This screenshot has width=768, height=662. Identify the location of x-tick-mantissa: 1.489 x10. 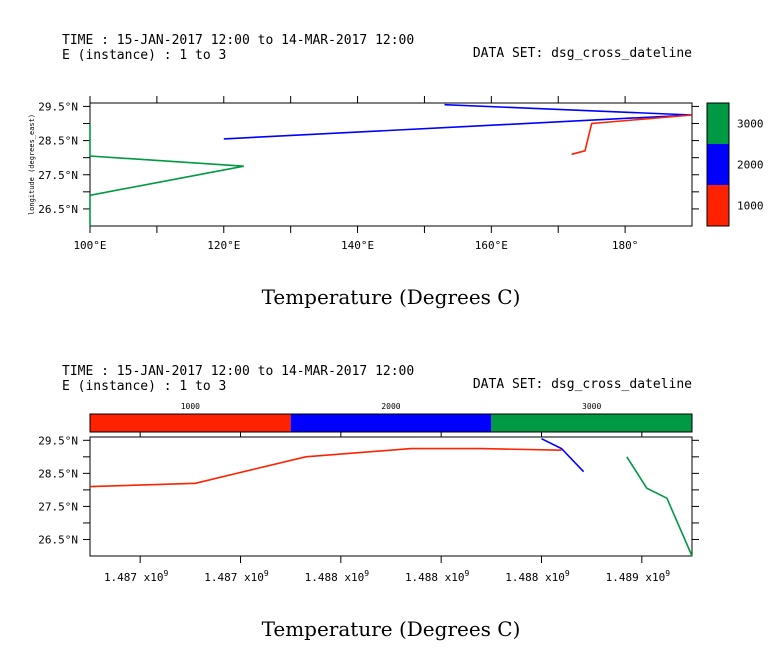
(636, 577).